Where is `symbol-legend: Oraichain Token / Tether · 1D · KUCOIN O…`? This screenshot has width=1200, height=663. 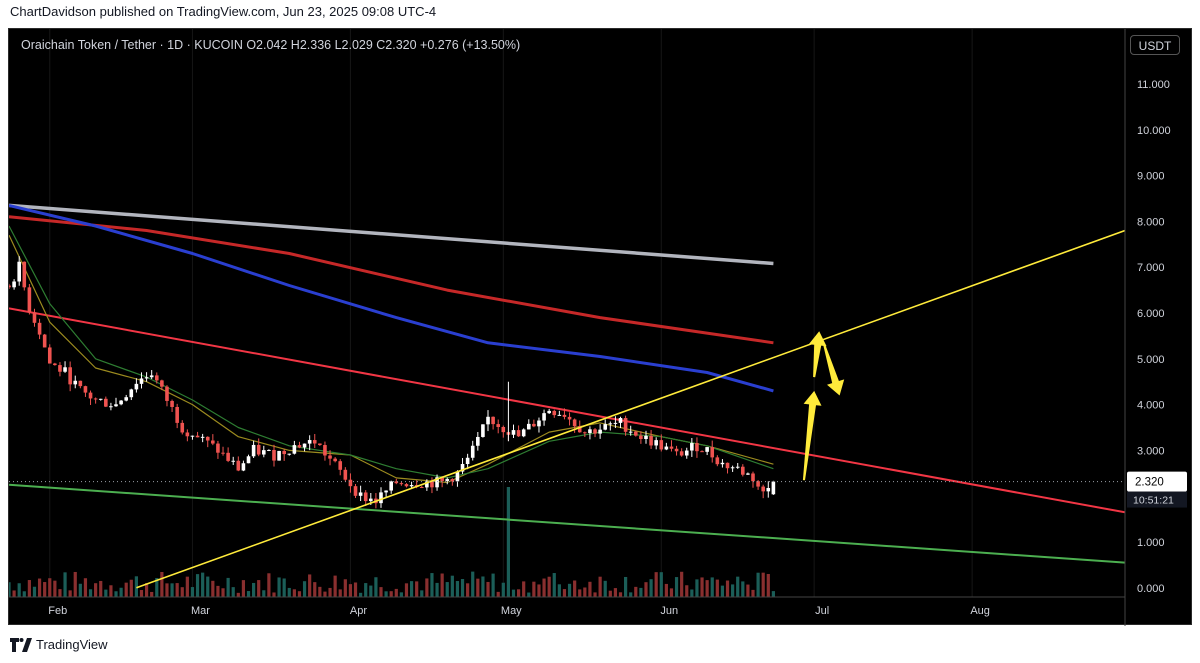
symbol-legend: Oraichain Token / Tether · 1D · KUCOIN O… is located at coordinates (271, 45).